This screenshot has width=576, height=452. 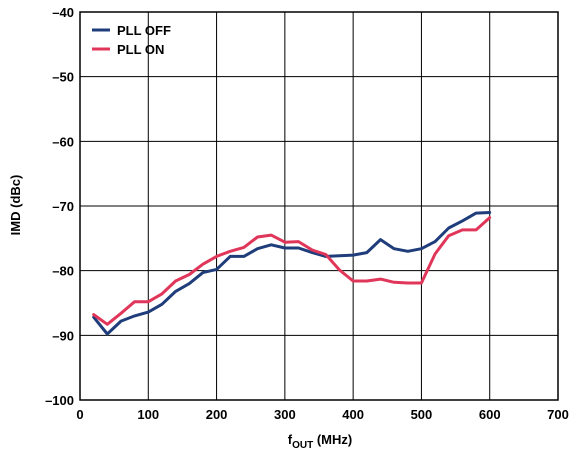 I want to click on y-tick-label: –100, so click(x=59, y=400).